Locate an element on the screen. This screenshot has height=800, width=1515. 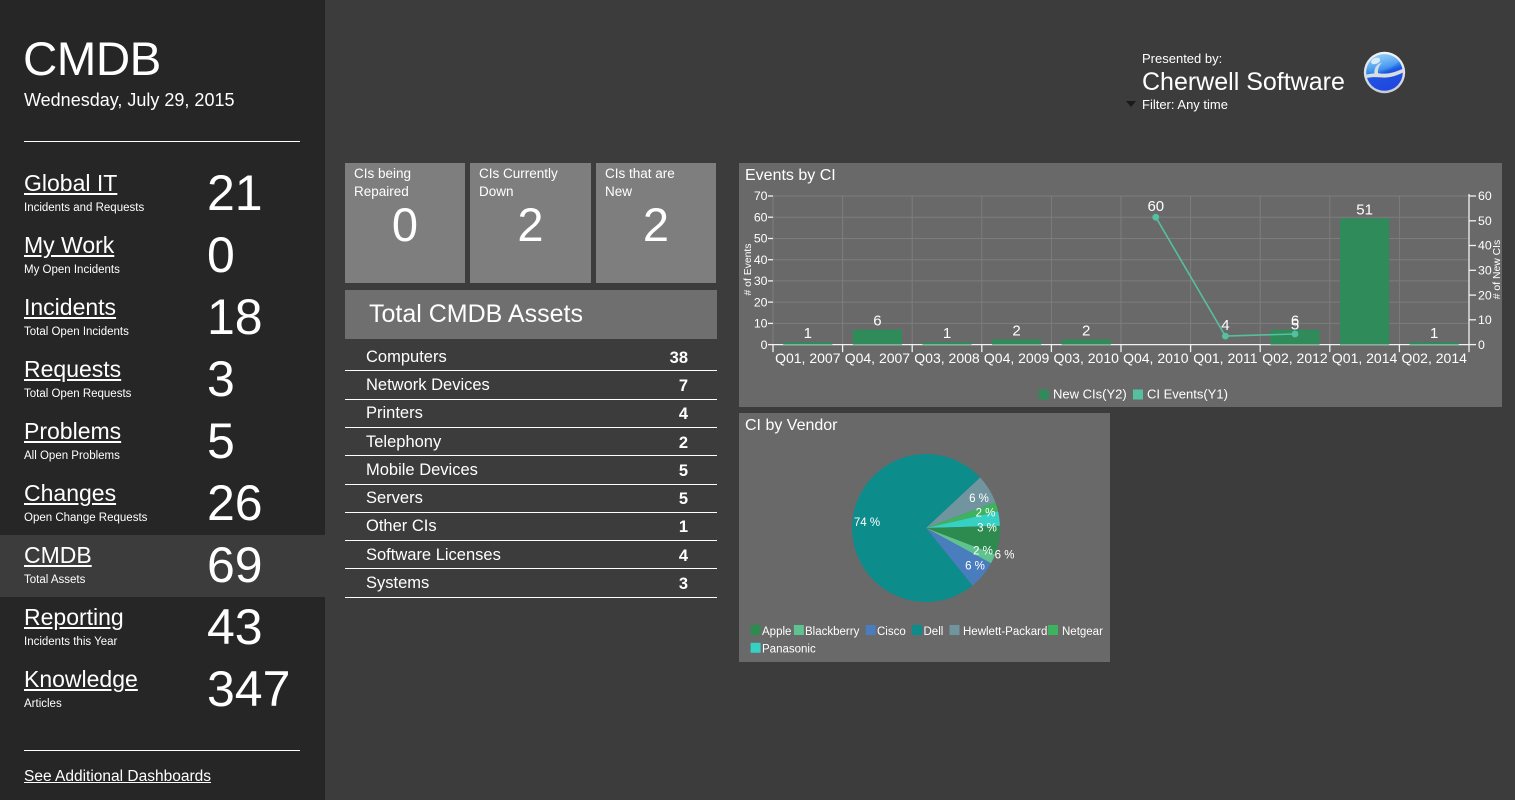
svg-text: CI Events(Y1) is located at coordinates (1187, 394).